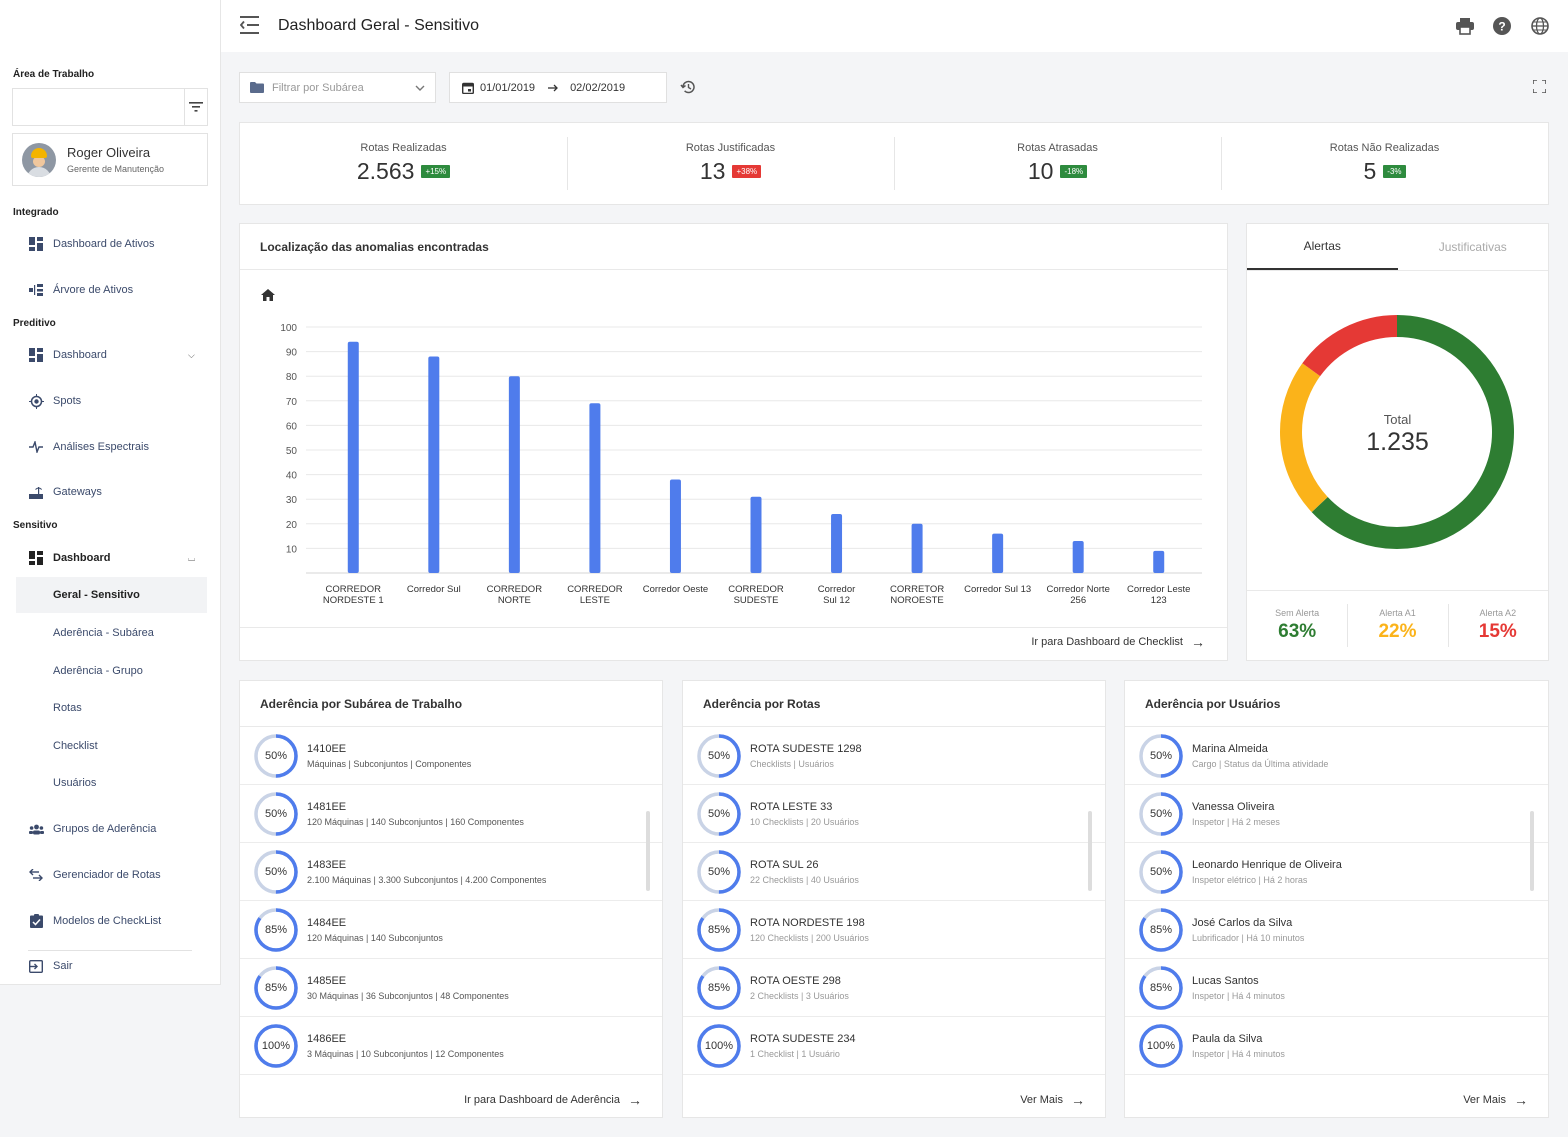 The height and width of the screenshot is (1137, 1568). Describe the element at coordinates (598, 87) in the screenshot. I see `date-to: 02/02/2019` at that location.